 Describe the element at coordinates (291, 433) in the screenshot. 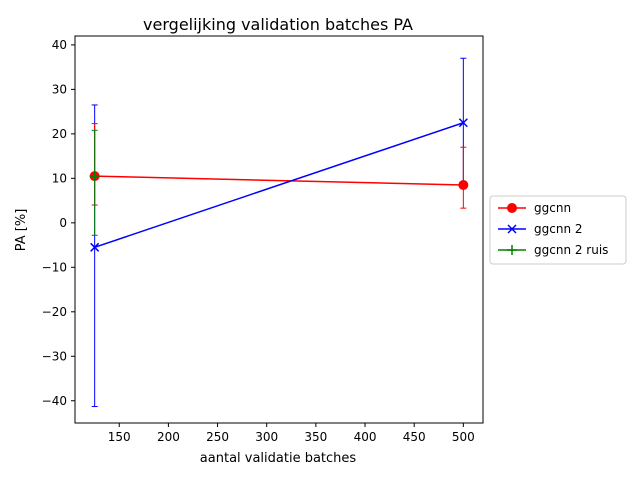

I see `x-ticks: 150 200 250 300 350 400 450 500` at that location.